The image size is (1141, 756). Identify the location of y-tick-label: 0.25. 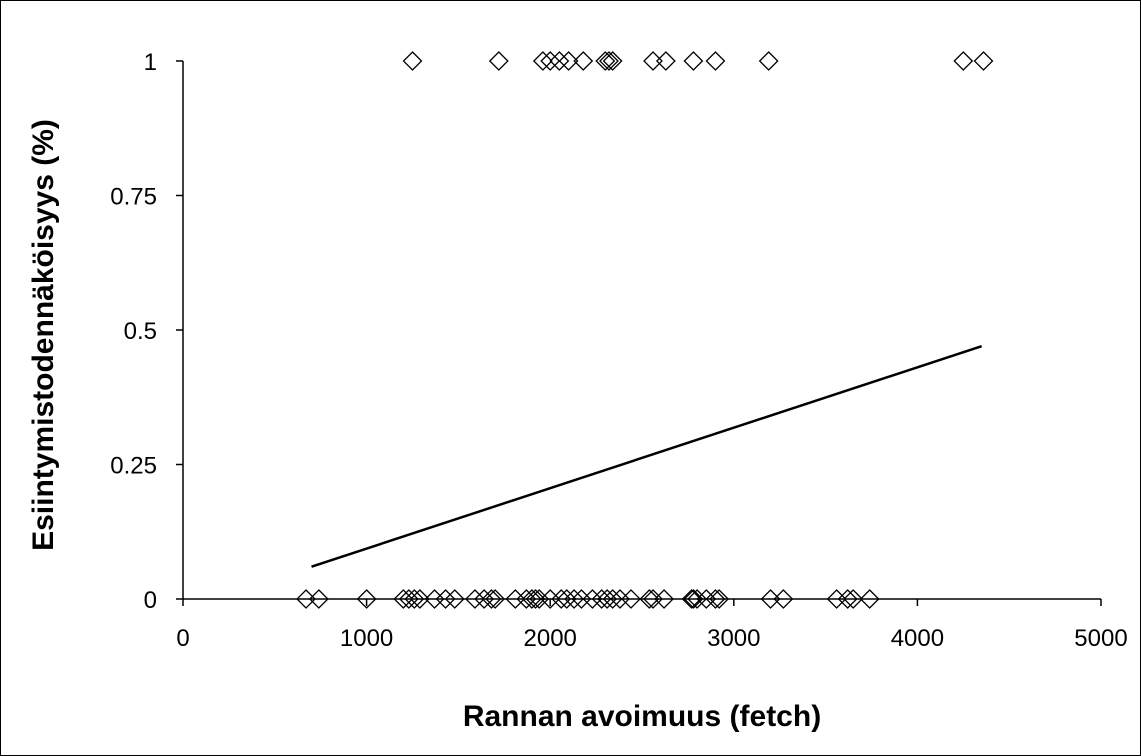
(133, 466).